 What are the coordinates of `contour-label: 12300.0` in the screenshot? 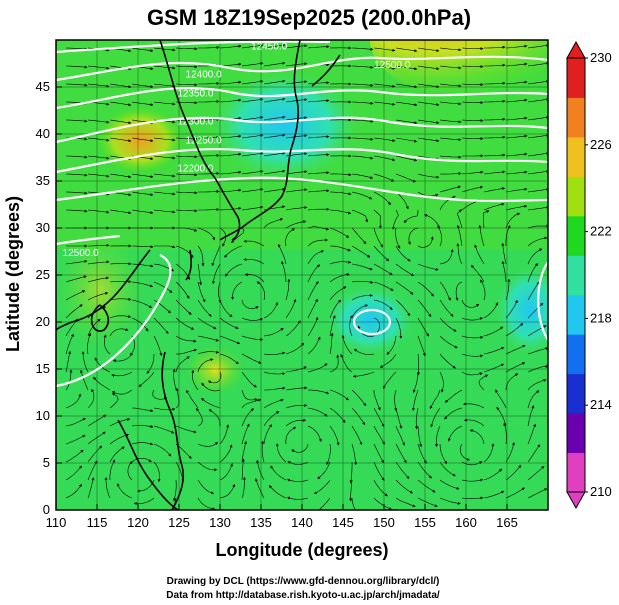 It's located at (195, 122).